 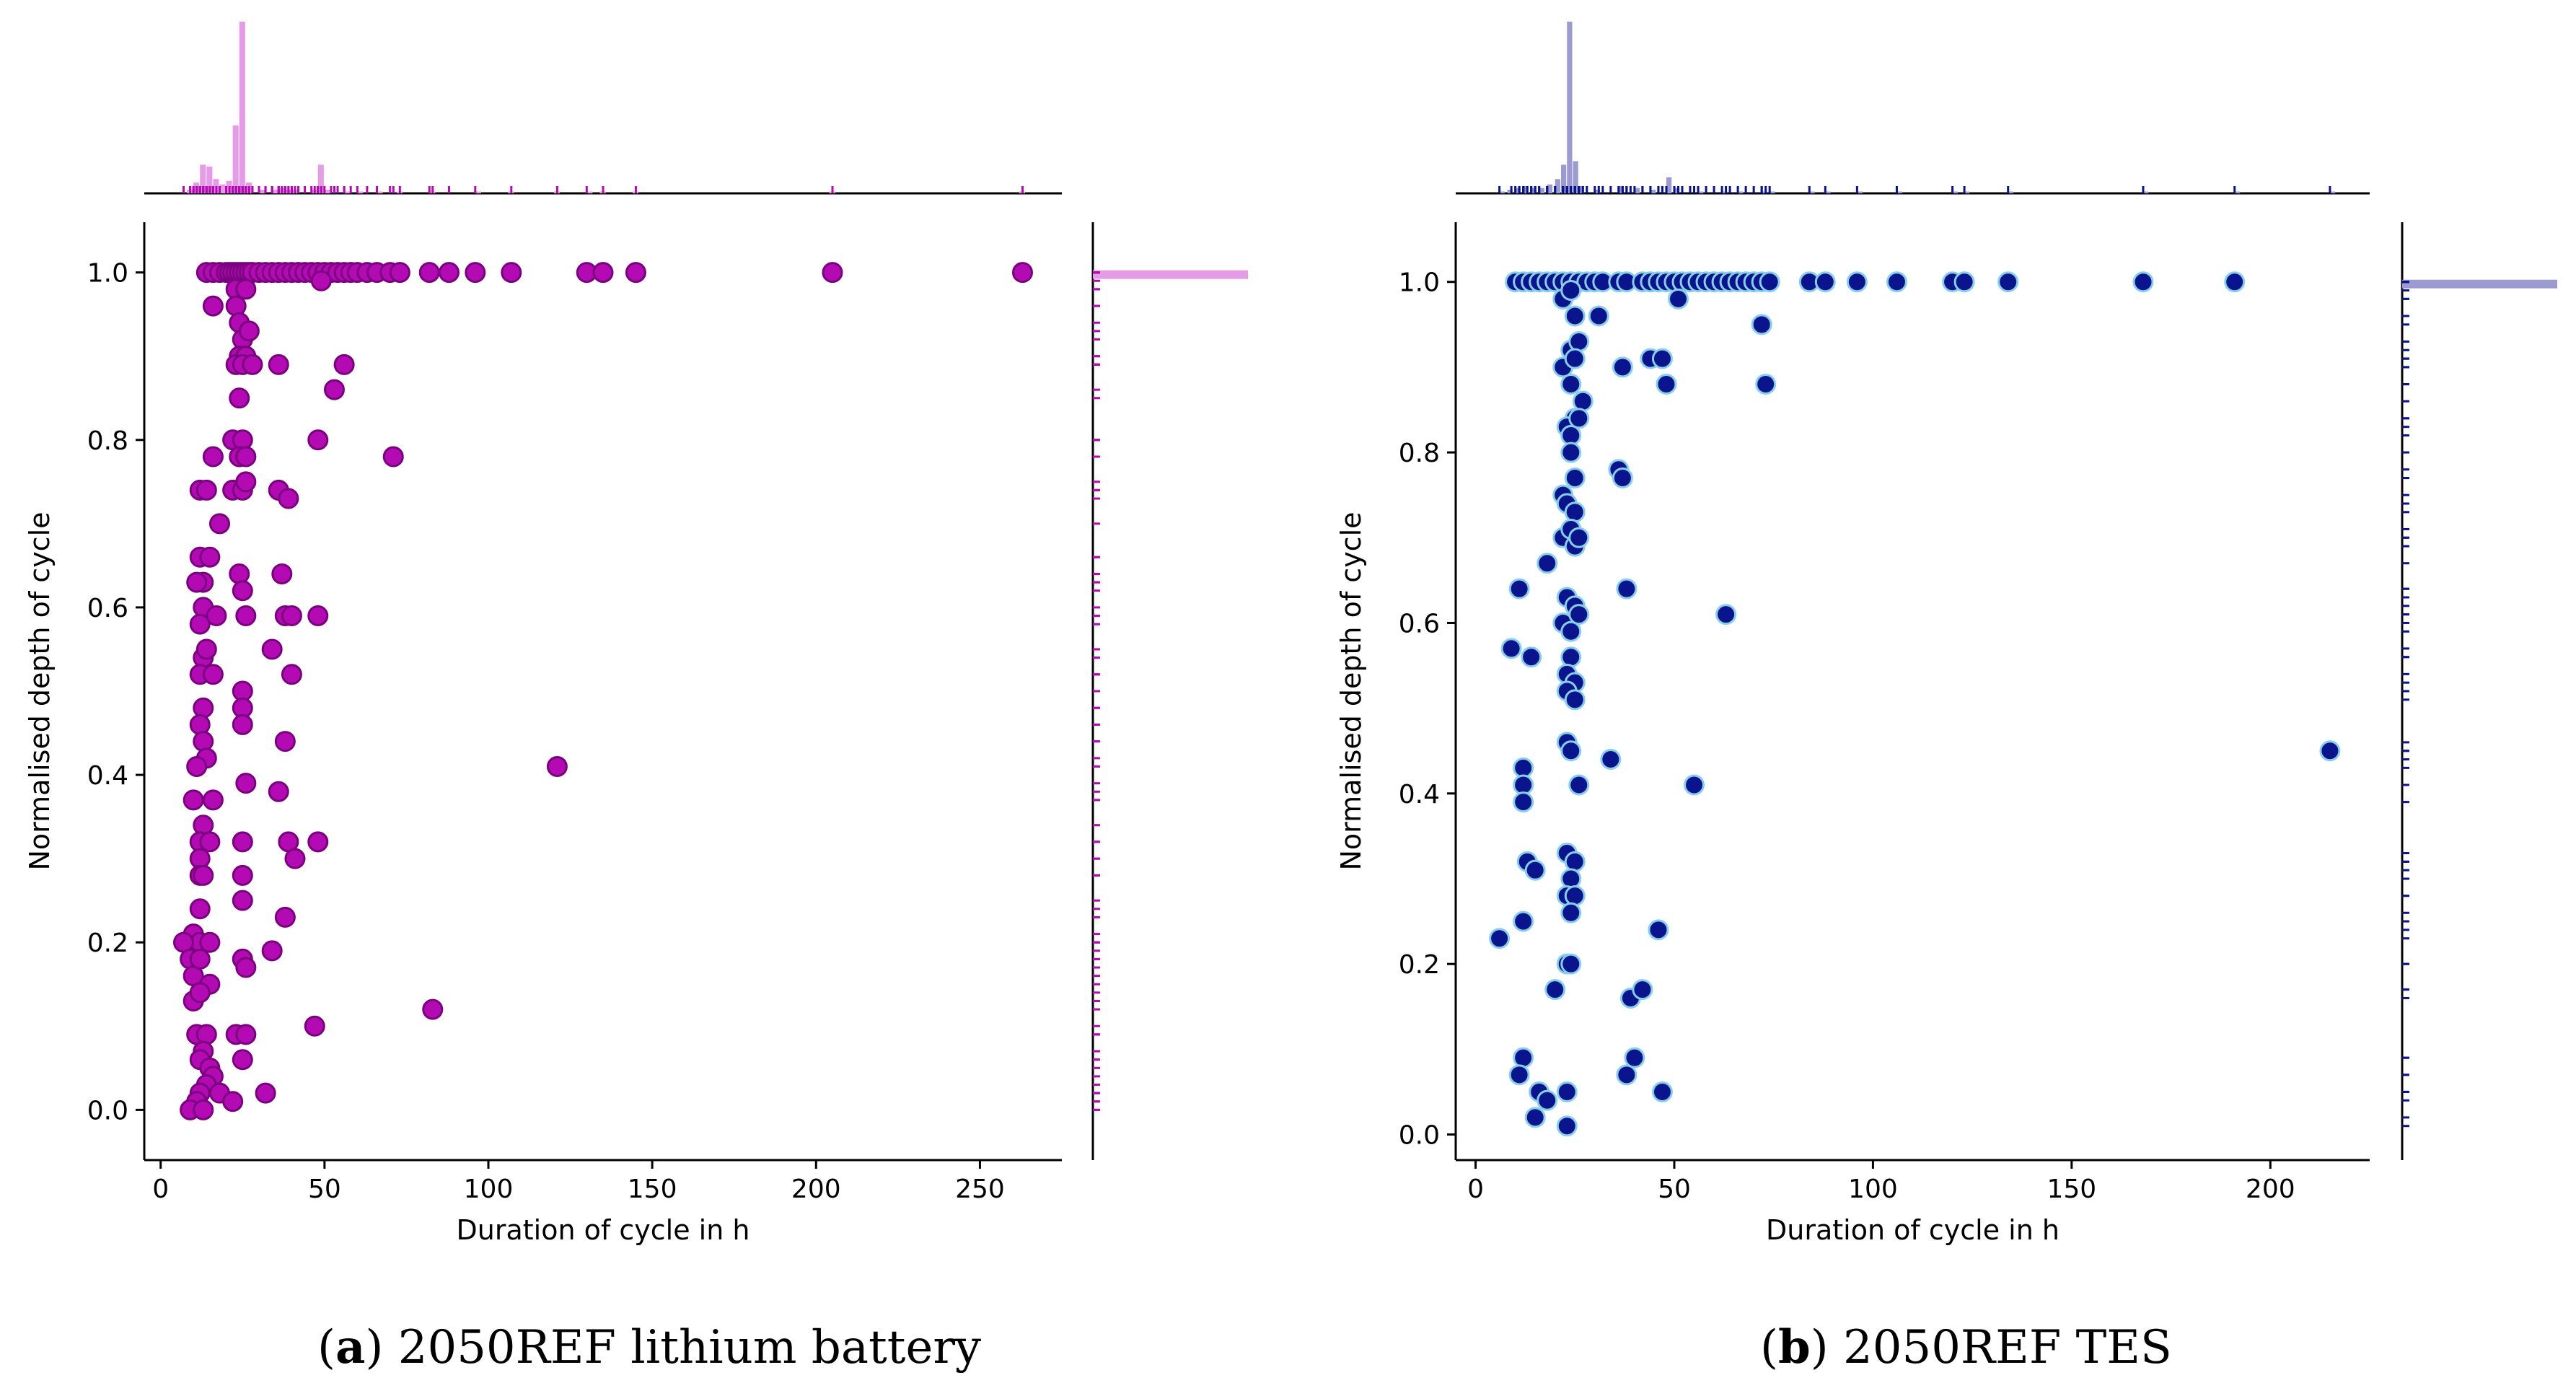 What do you see at coordinates (1913, 1230) in the screenshot?
I see `panel-b-x-axis-label: Duration of cycle in h` at bounding box center [1913, 1230].